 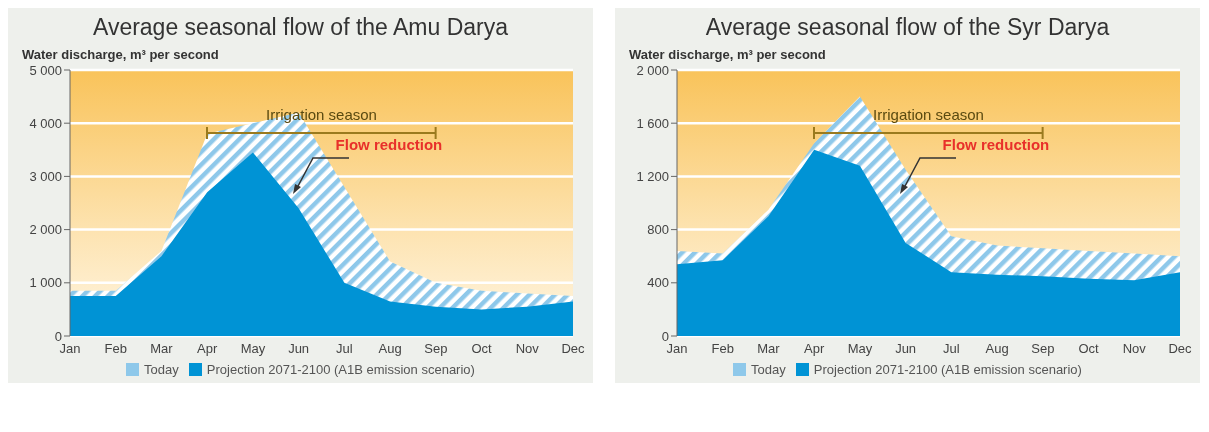 I want to click on chart-title: Average seasonal flow of the Amu Darya, so click(x=300, y=27).